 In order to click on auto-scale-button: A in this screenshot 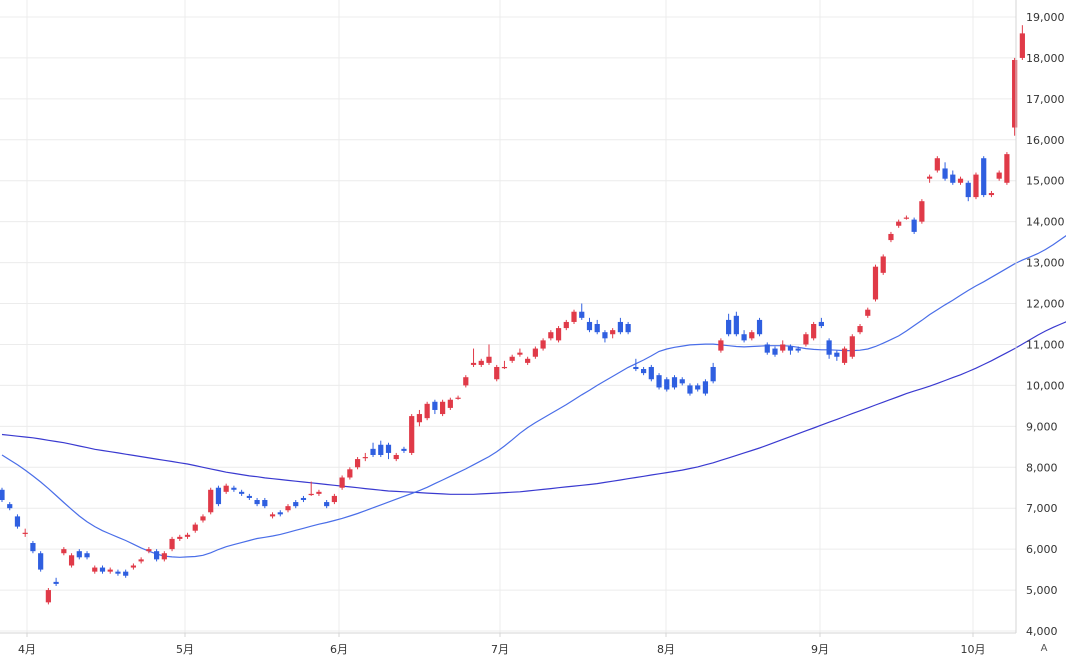, I will do `click(1044, 648)`.